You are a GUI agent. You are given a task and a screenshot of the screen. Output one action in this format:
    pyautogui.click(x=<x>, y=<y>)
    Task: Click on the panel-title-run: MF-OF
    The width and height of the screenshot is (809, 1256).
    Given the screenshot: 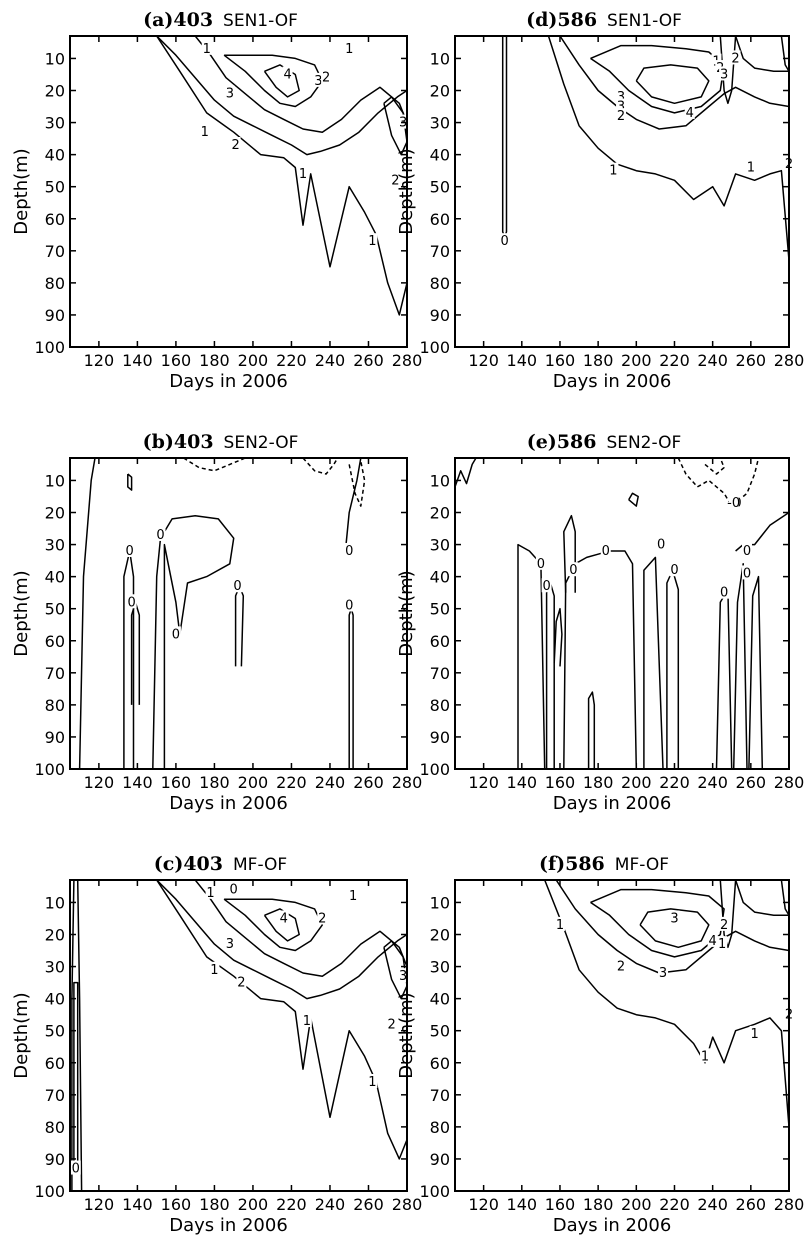 What is the action you would take?
    pyautogui.click(x=260, y=865)
    